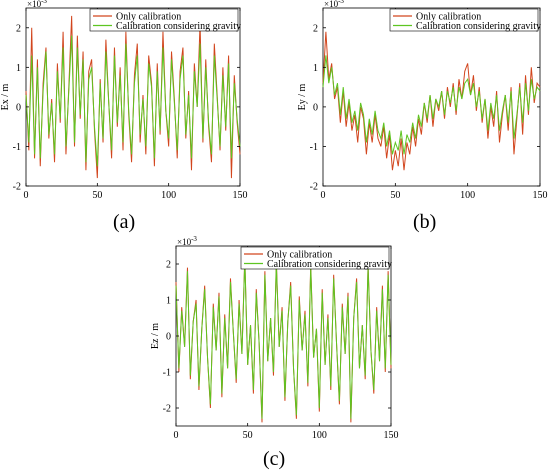  Describe the element at coordinates (425, 222) in the screenshot. I see `panel-label-b: (b)` at that location.